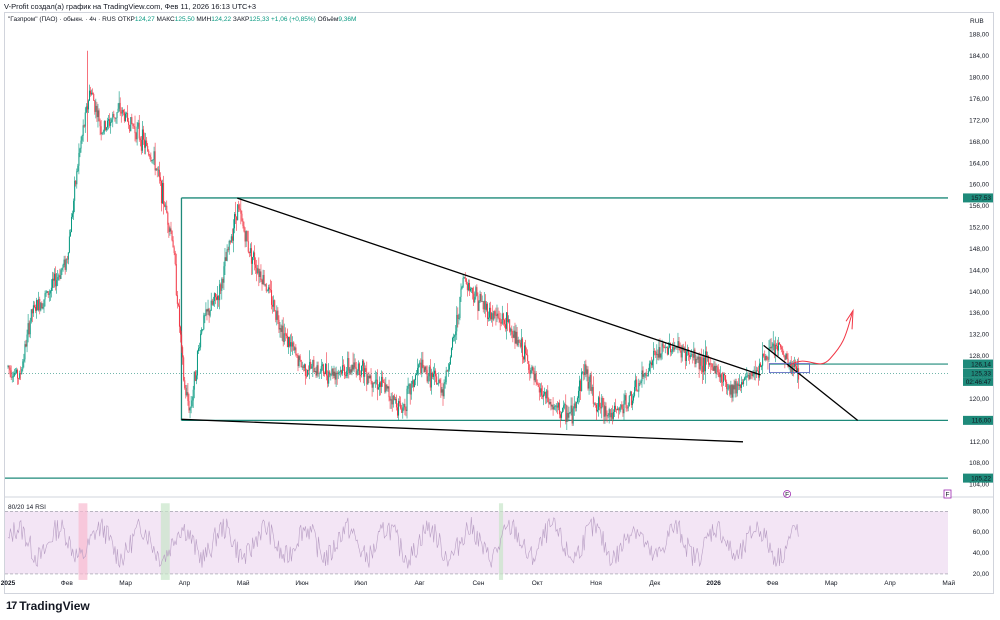 This screenshot has width=1000, height=620. I want to click on projection-arrow, so click(821, 339).